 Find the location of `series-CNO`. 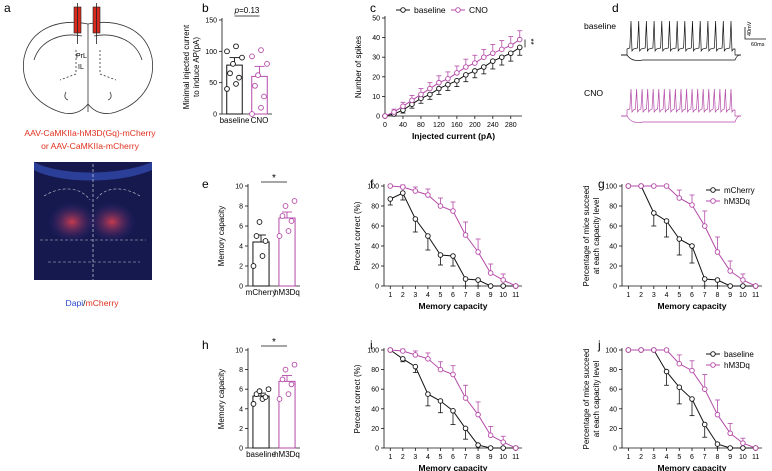

series-CNO is located at coordinates (452, 74).